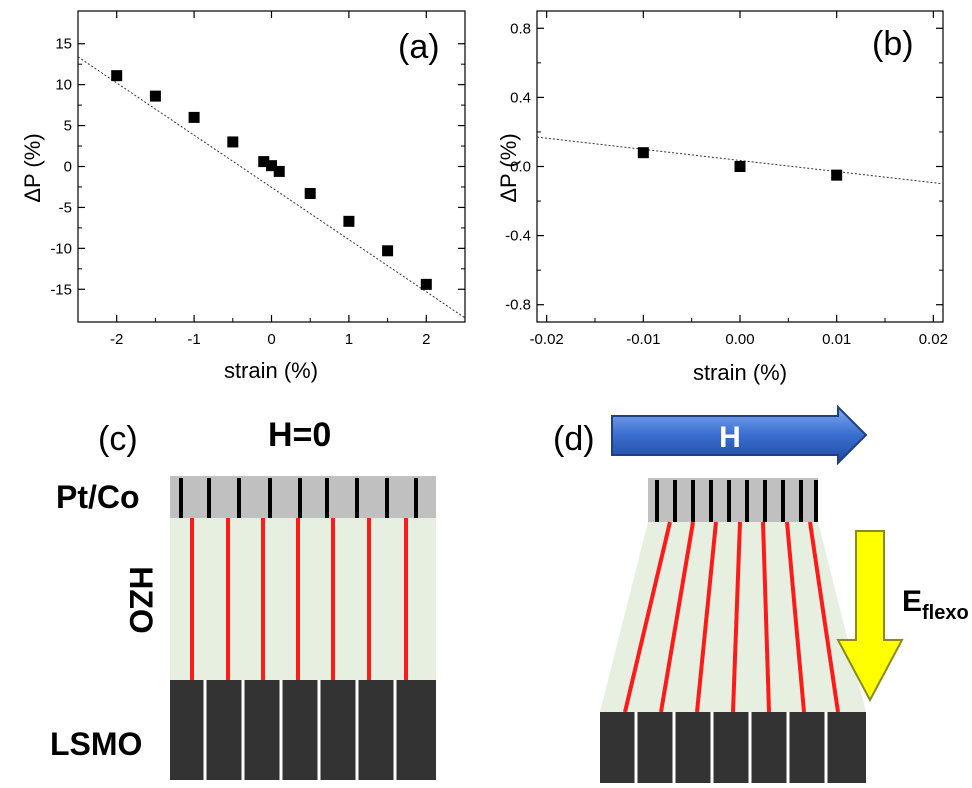 The image size is (972, 788). Describe the element at coordinates (518, 305) in the screenshot. I see `y-tick-label: -0.8` at that location.